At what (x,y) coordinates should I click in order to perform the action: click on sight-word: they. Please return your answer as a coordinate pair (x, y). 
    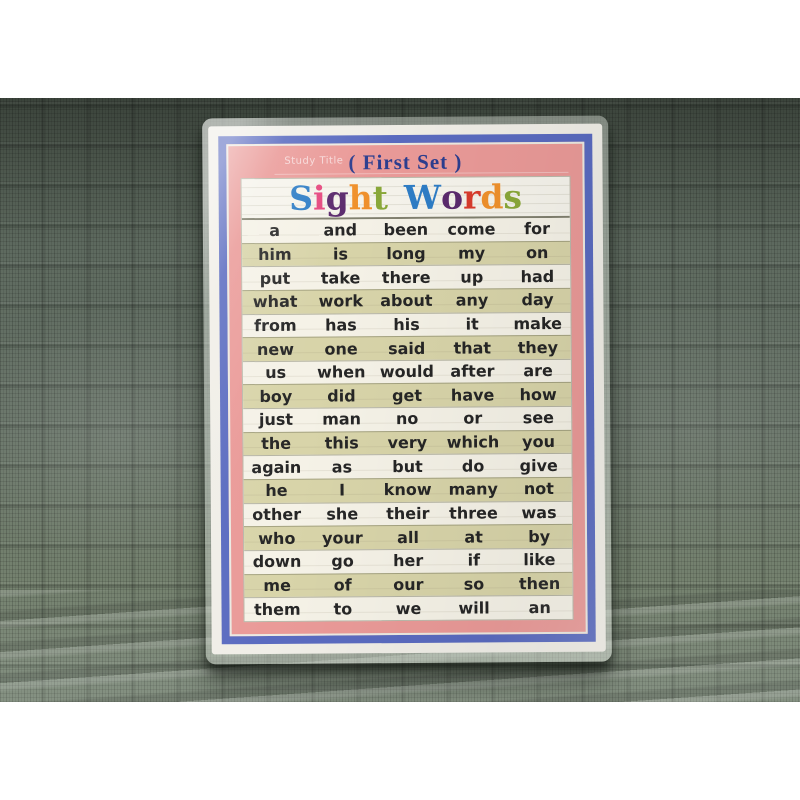
    Looking at the image, I should click on (538, 347).